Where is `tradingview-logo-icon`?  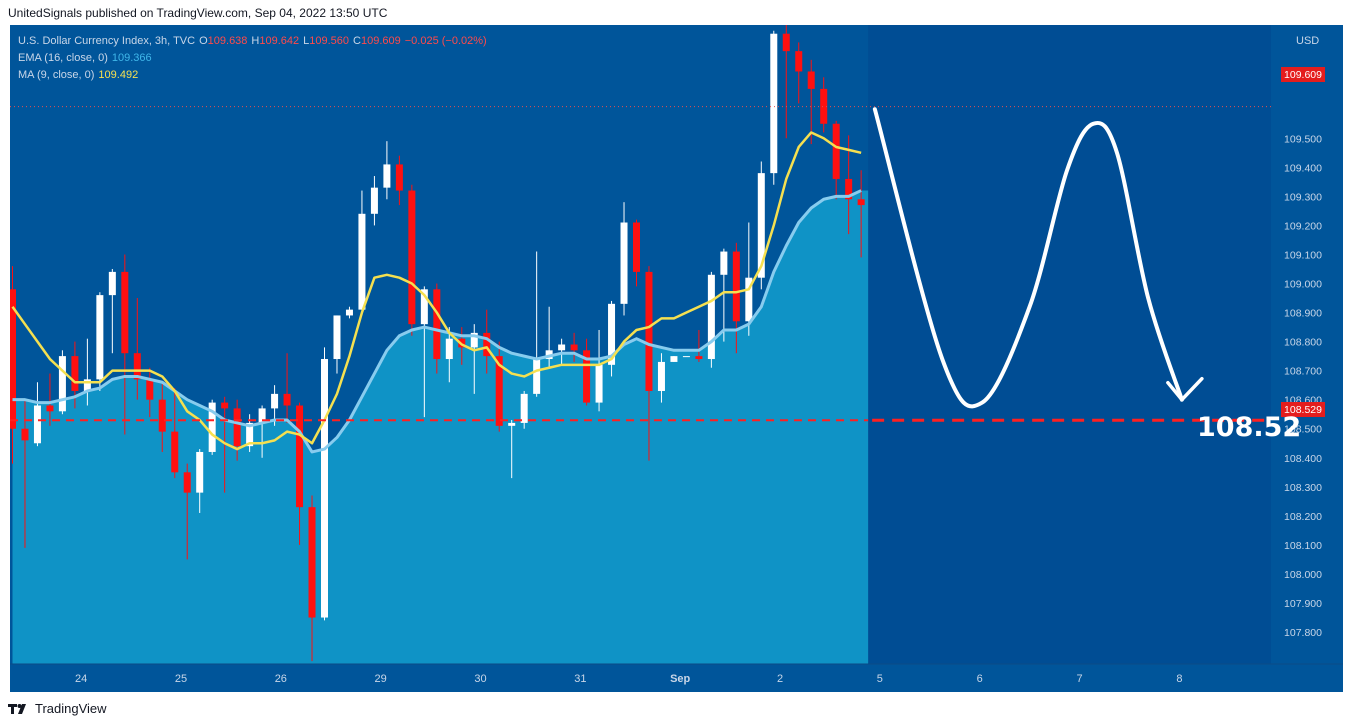
tradingview-logo-icon is located at coordinates (17, 708).